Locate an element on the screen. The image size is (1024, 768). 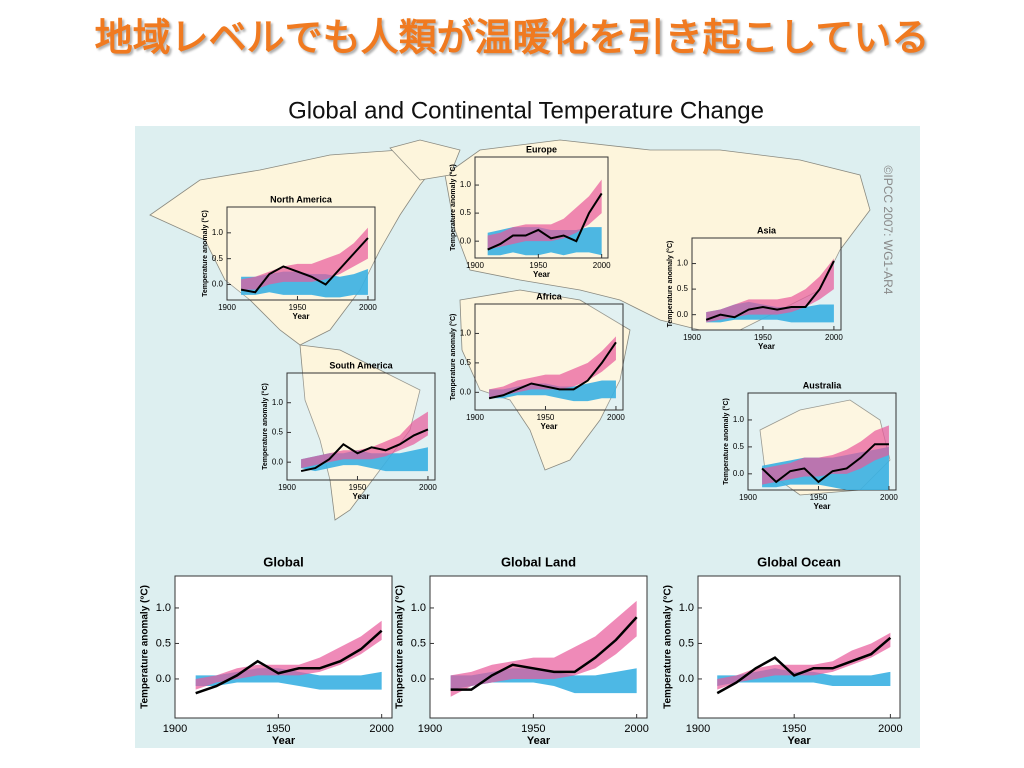
chart-title: Australia is located at coordinates (823, 385).